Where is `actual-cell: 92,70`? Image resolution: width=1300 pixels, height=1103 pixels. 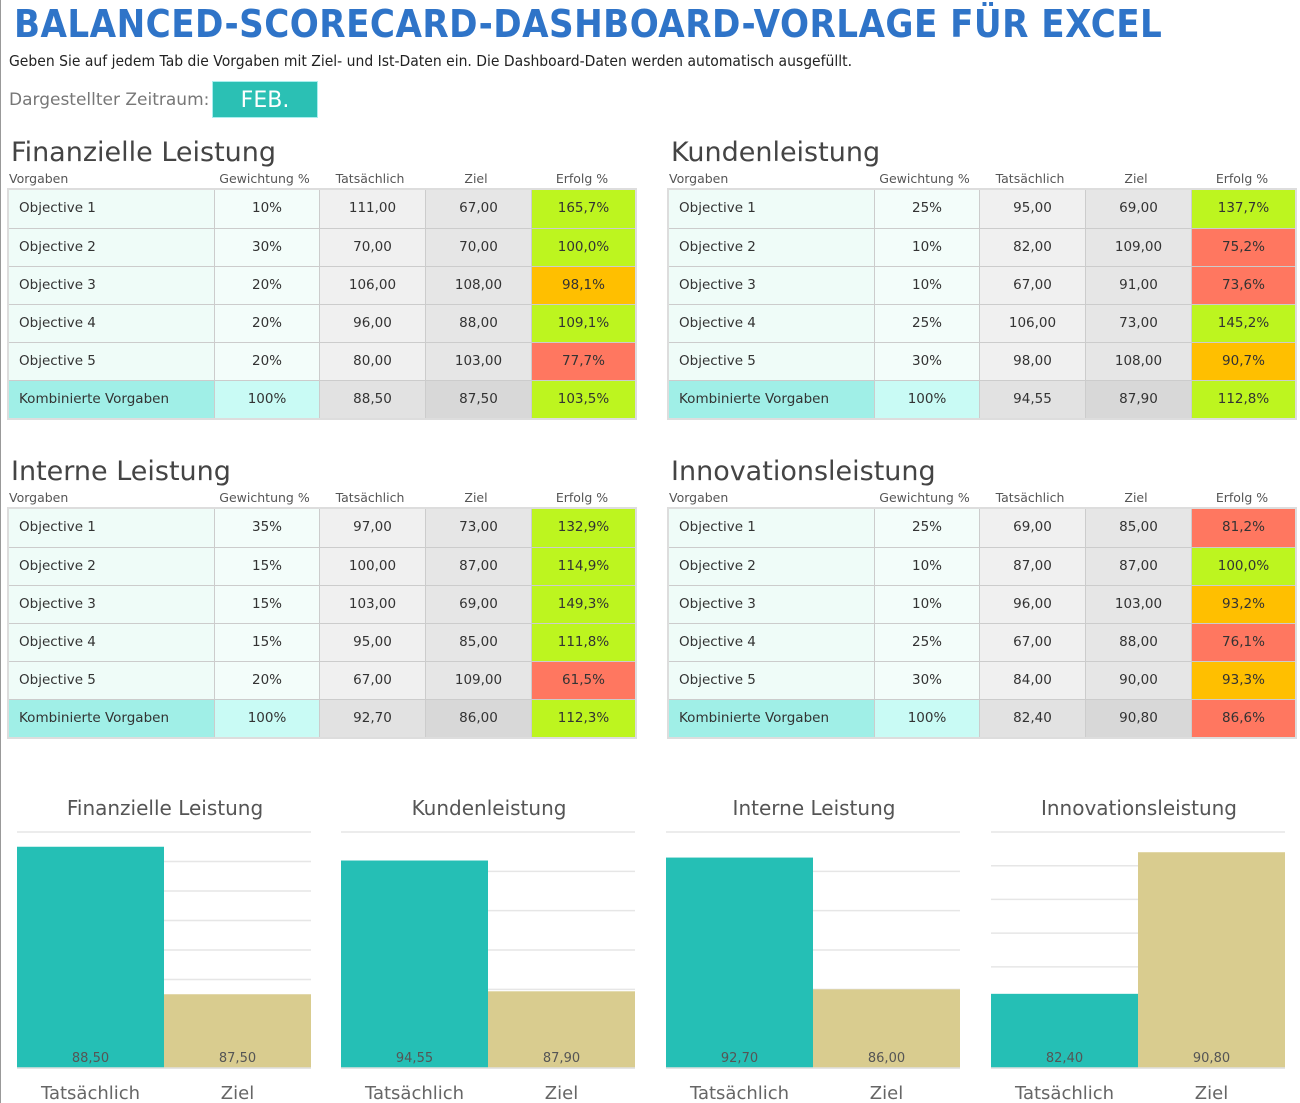 actual-cell: 92,70 is located at coordinates (372, 718).